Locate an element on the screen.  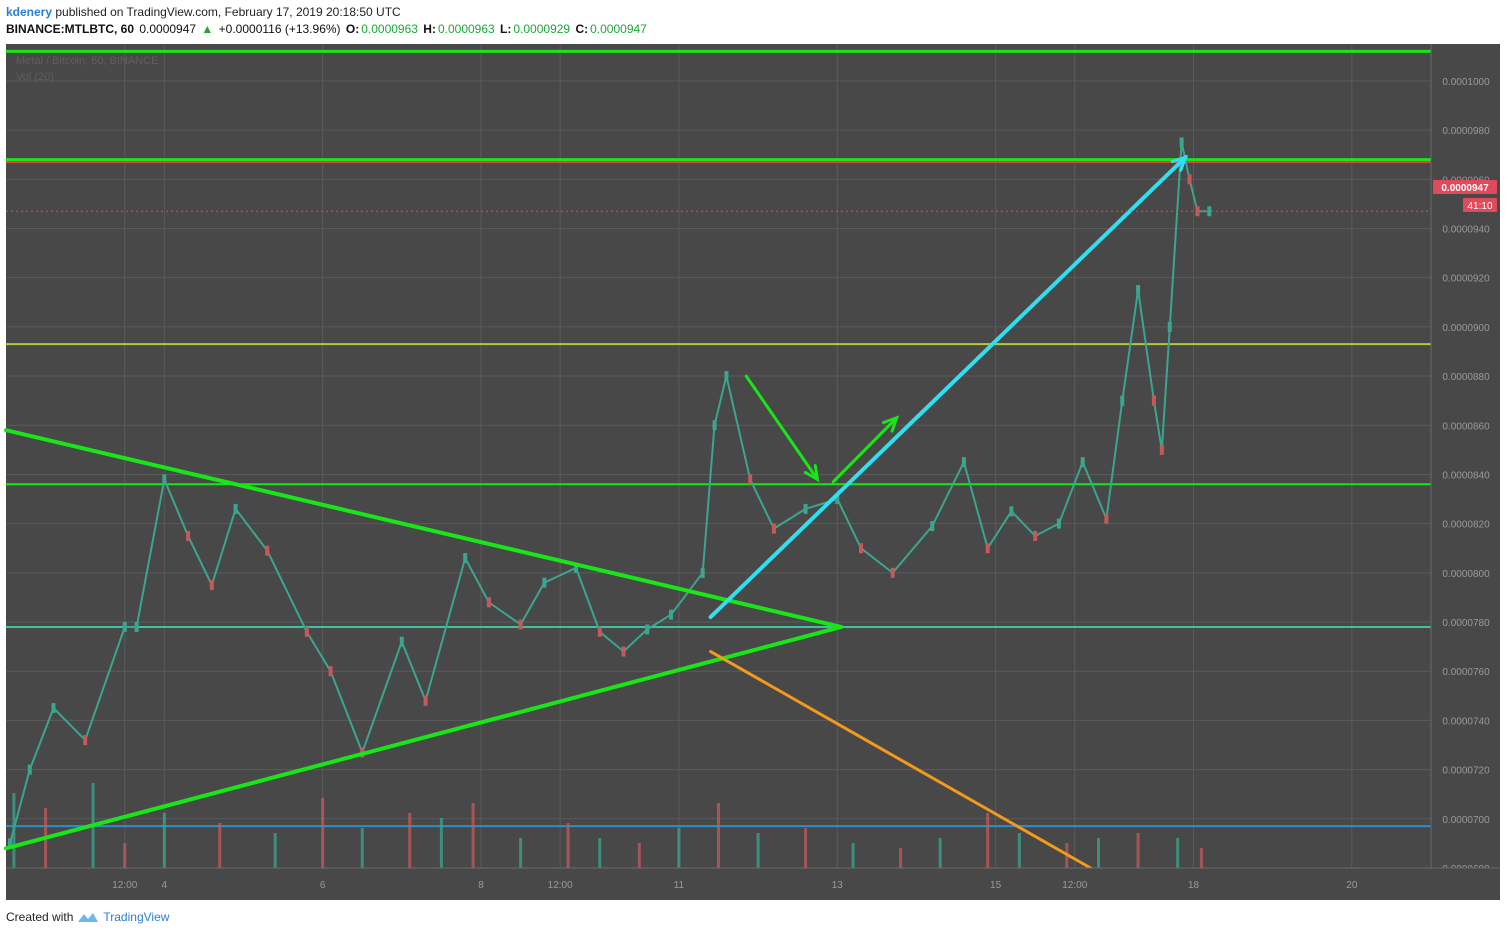
price-scale-panel is located at coordinates (1465, 456).